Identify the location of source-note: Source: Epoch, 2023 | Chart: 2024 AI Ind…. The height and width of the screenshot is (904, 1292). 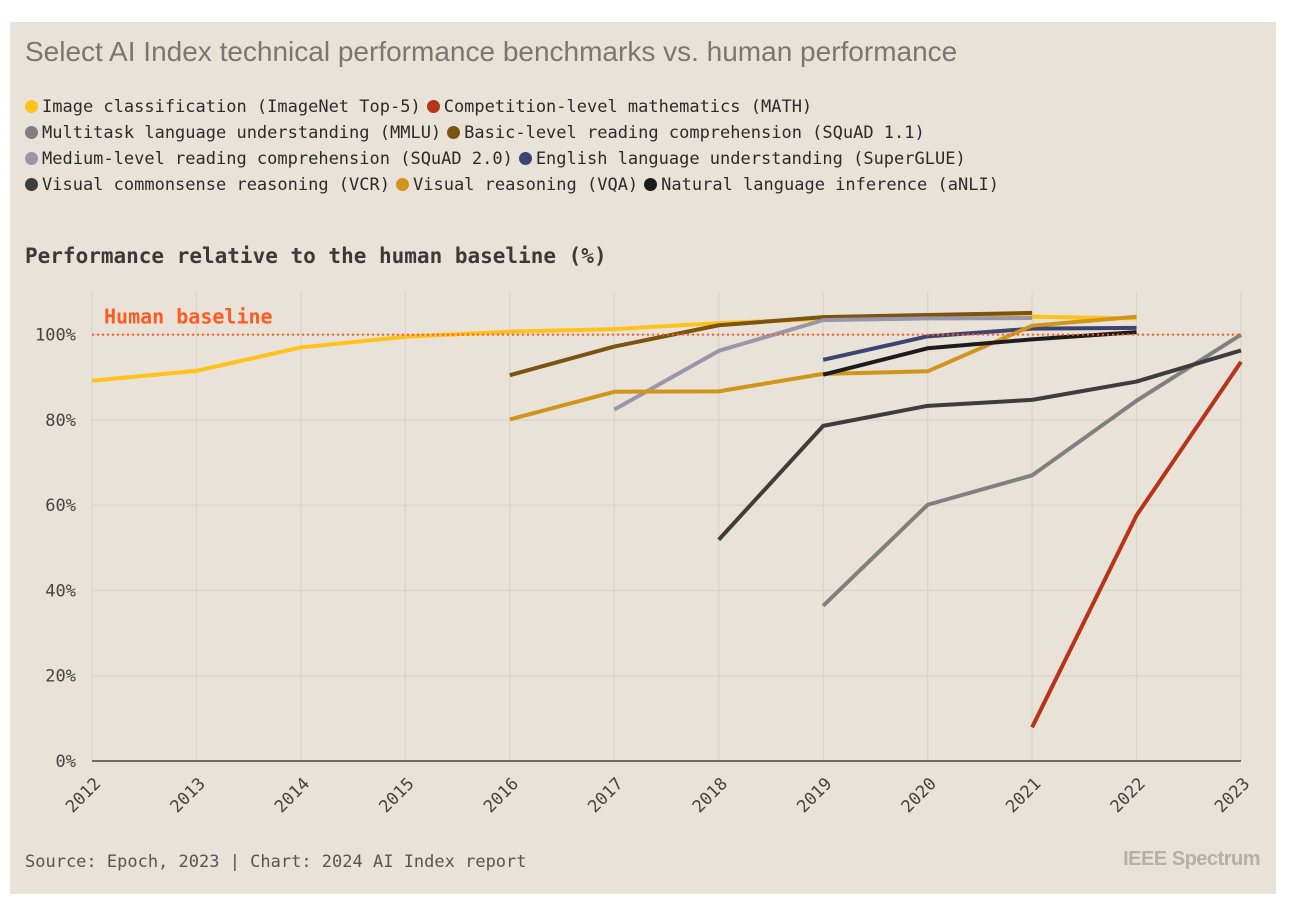
(276, 862).